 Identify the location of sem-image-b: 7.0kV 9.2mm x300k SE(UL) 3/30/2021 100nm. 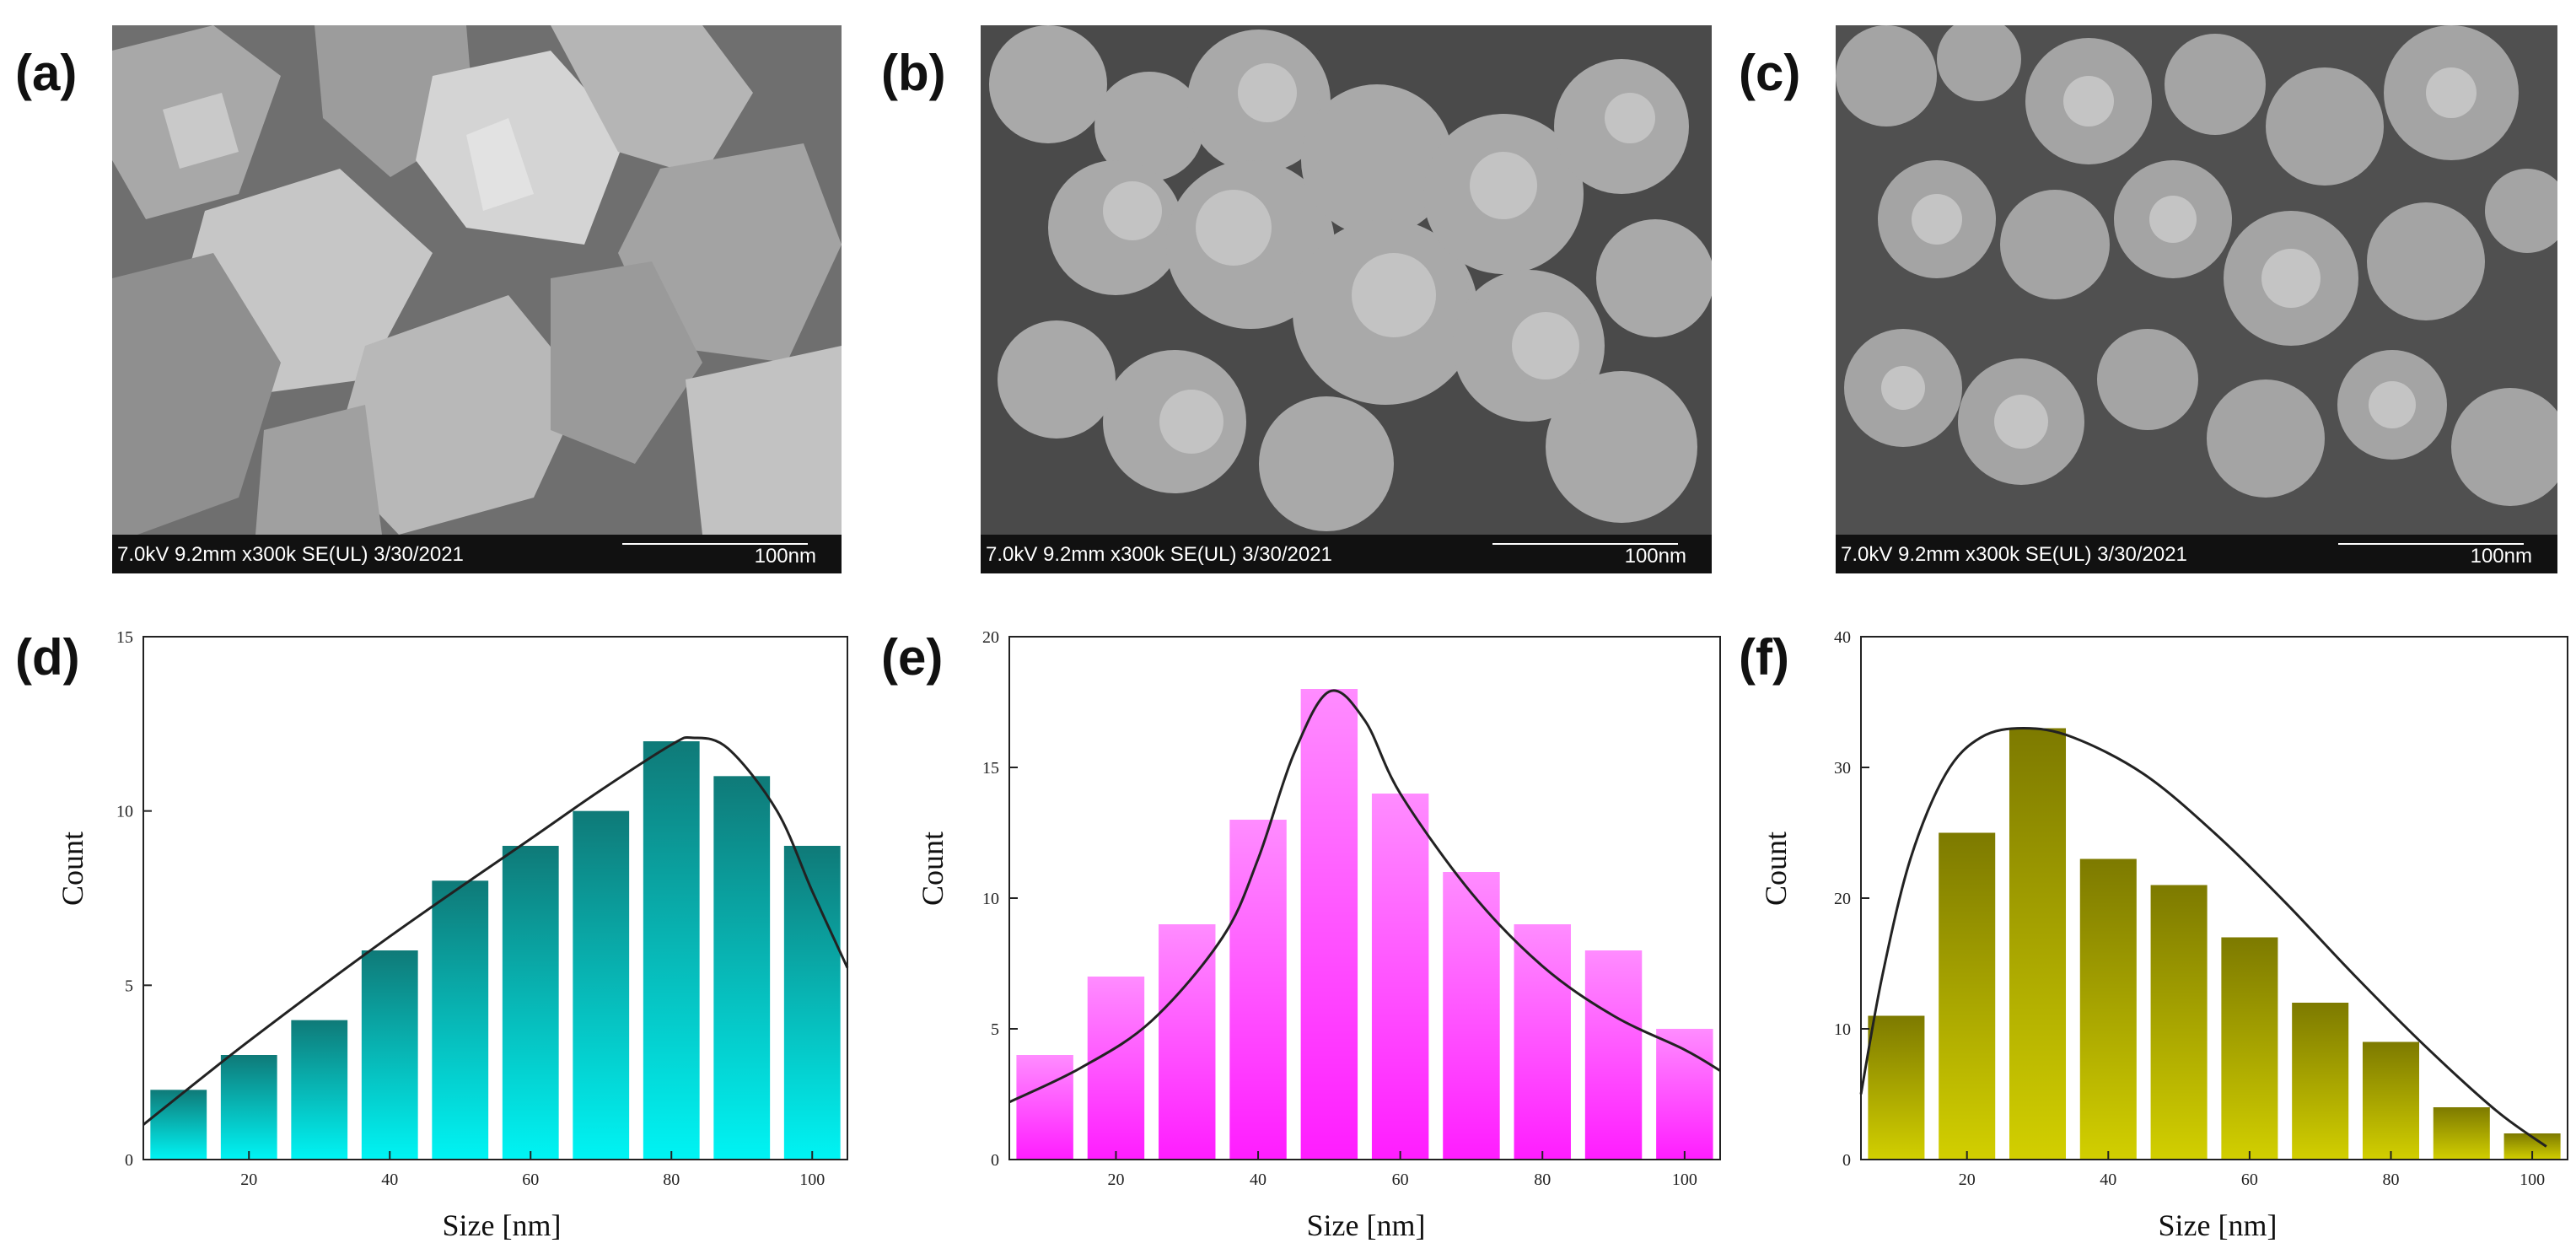
(1346, 299).